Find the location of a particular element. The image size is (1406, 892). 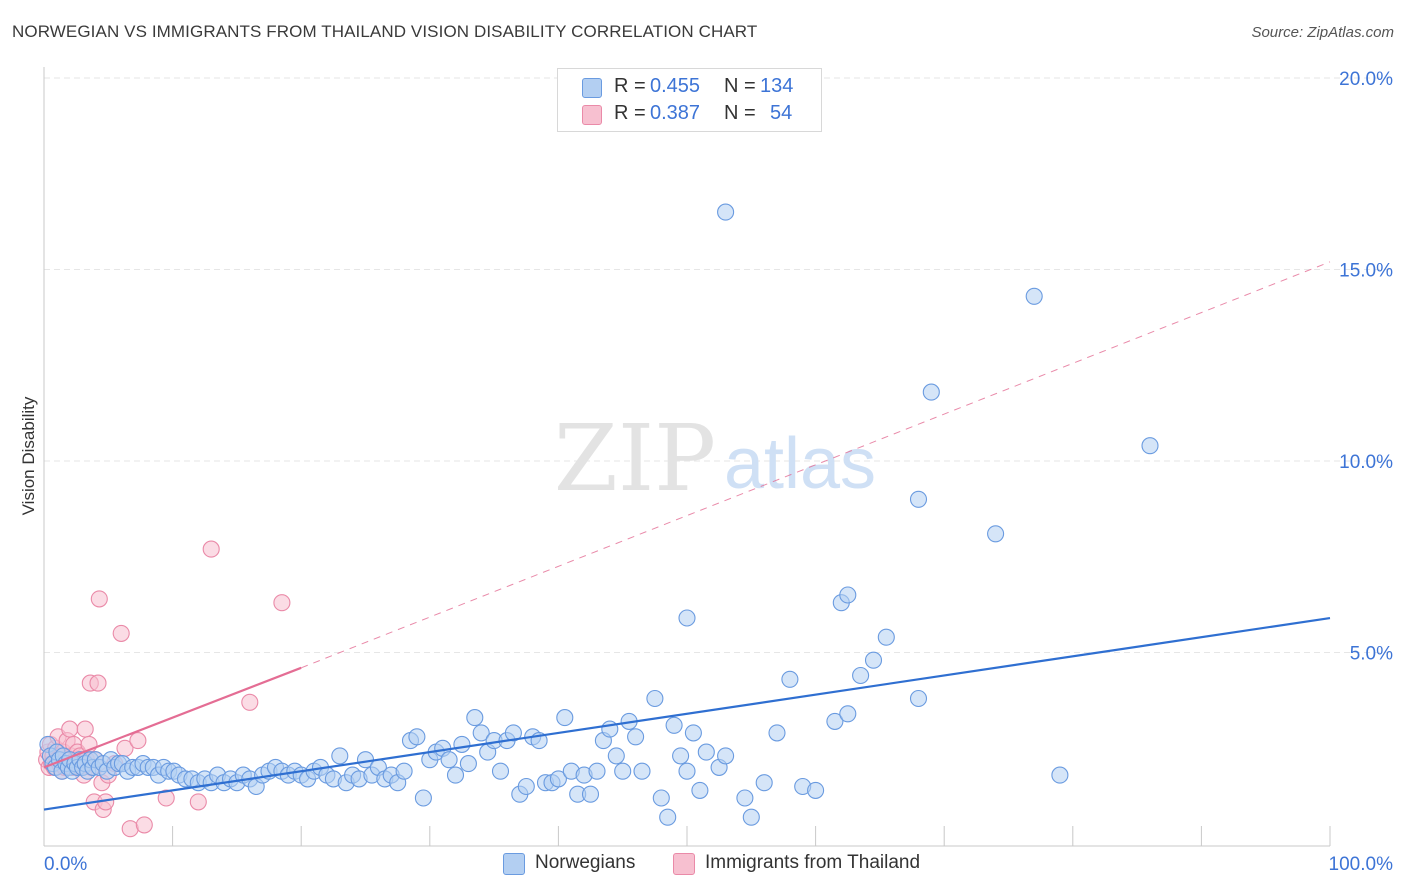

legend-label: Norwegians is located at coordinates (585, 862).